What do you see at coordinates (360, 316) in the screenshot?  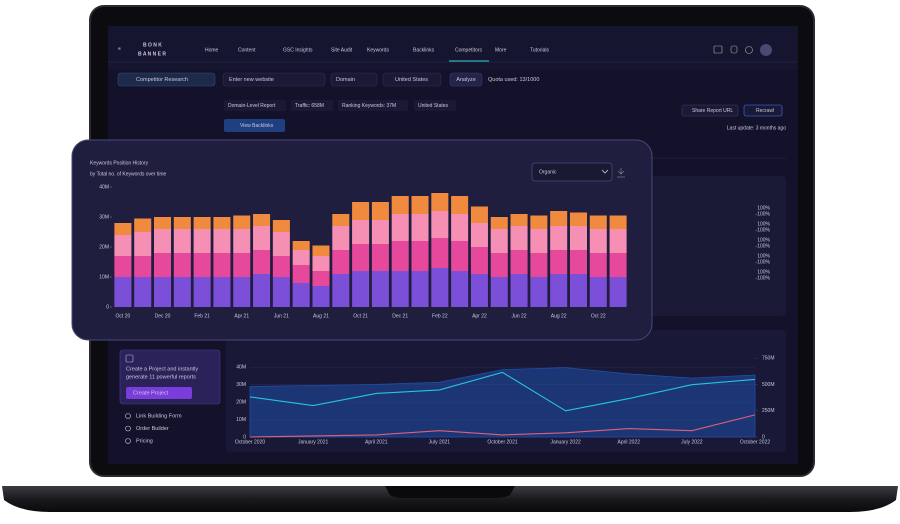 I see `x-tick-label: Oct 21` at bounding box center [360, 316].